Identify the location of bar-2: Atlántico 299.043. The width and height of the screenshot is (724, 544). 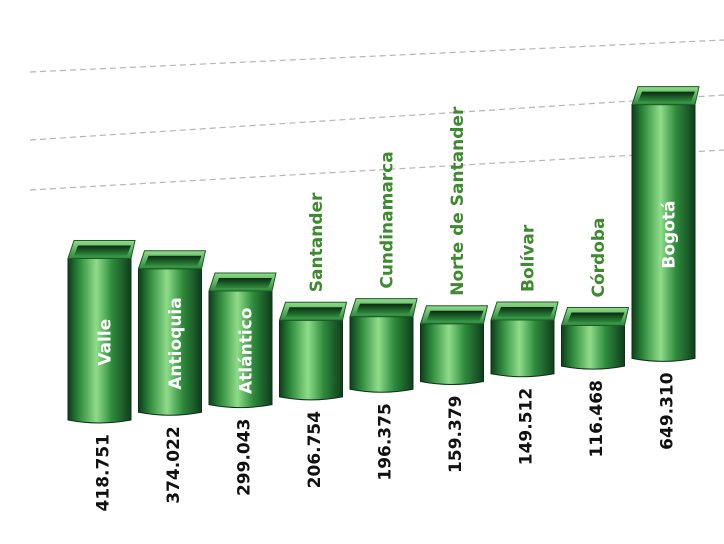
(242, 384).